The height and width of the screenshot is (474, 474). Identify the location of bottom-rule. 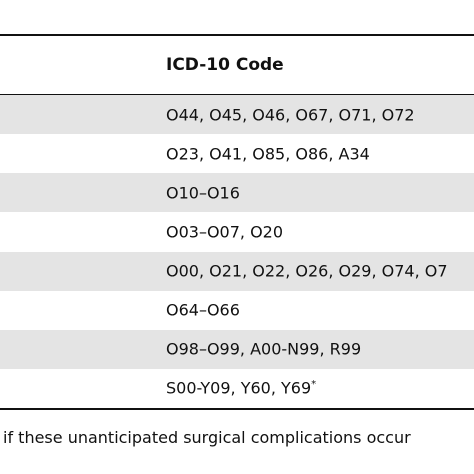
(237, 409).